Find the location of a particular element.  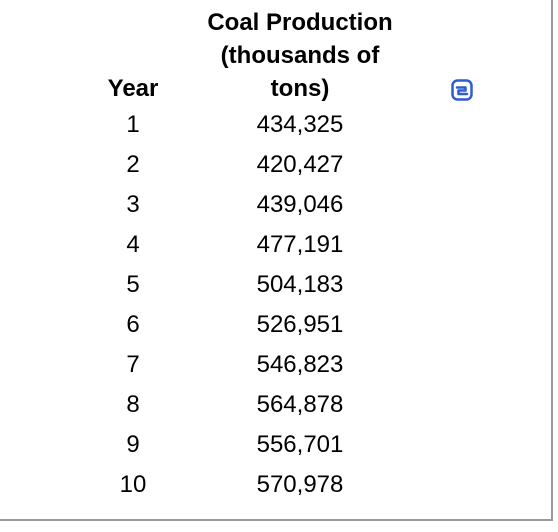

year-cell: 7 is located at coordinates (133, 364).